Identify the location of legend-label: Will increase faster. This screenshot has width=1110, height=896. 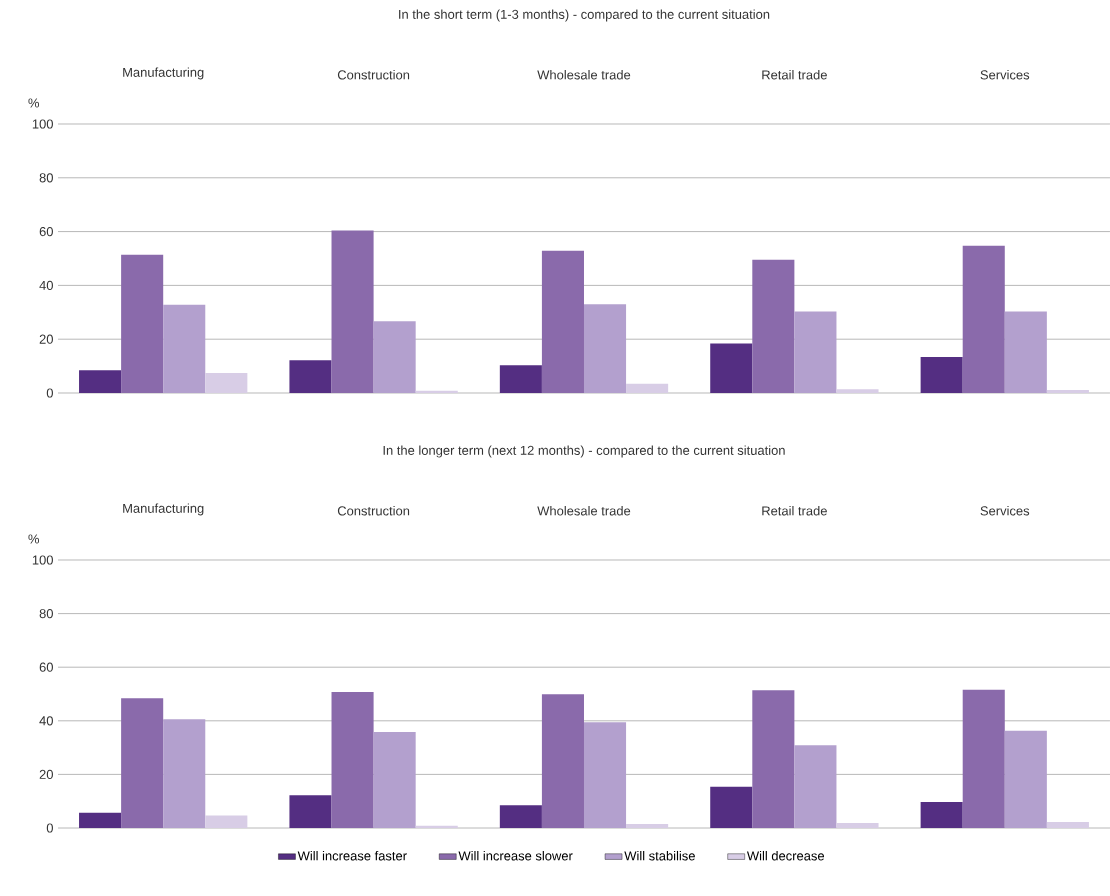
(352, 855).